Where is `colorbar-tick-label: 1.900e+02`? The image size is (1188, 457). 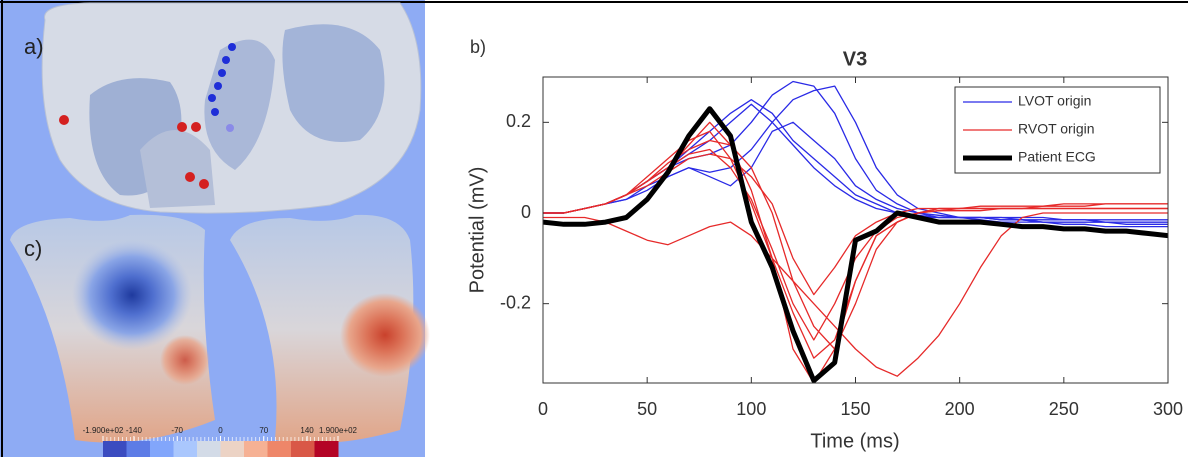 colorbar-tick-label: 1.900e+02 is located at coordinates (338, 430).